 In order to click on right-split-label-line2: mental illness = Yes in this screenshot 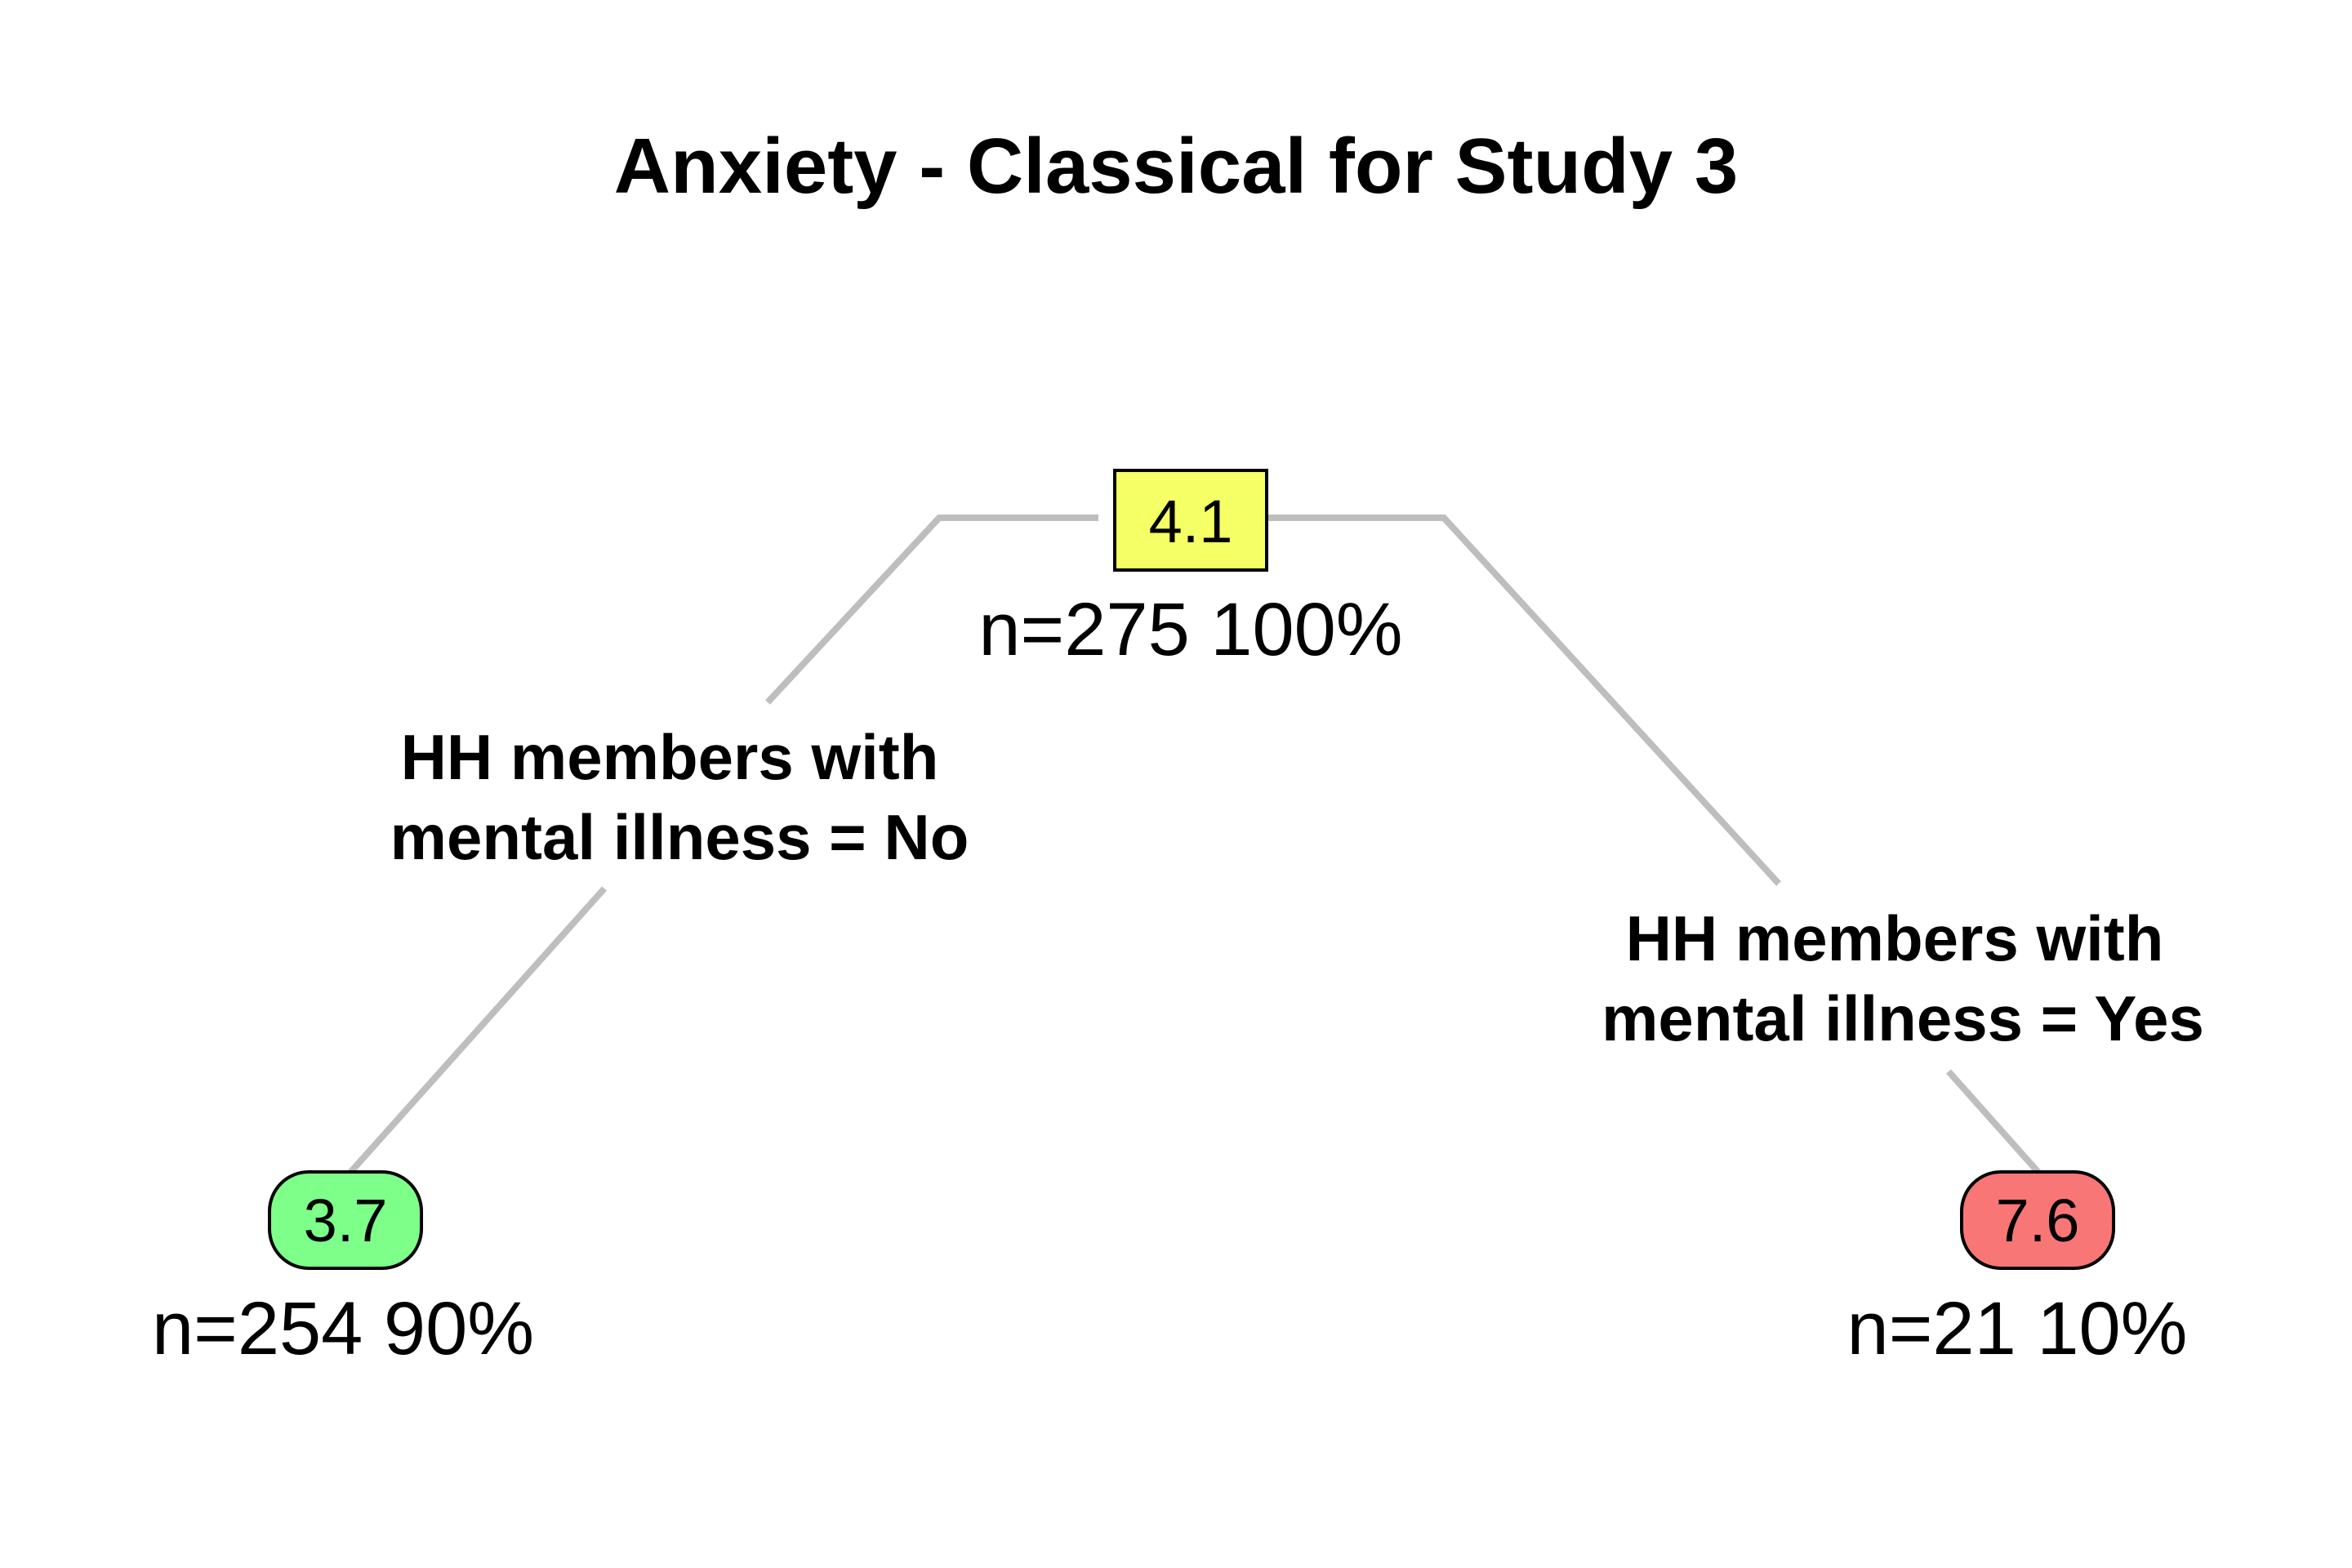, I will do `click(1902, 1018)`.